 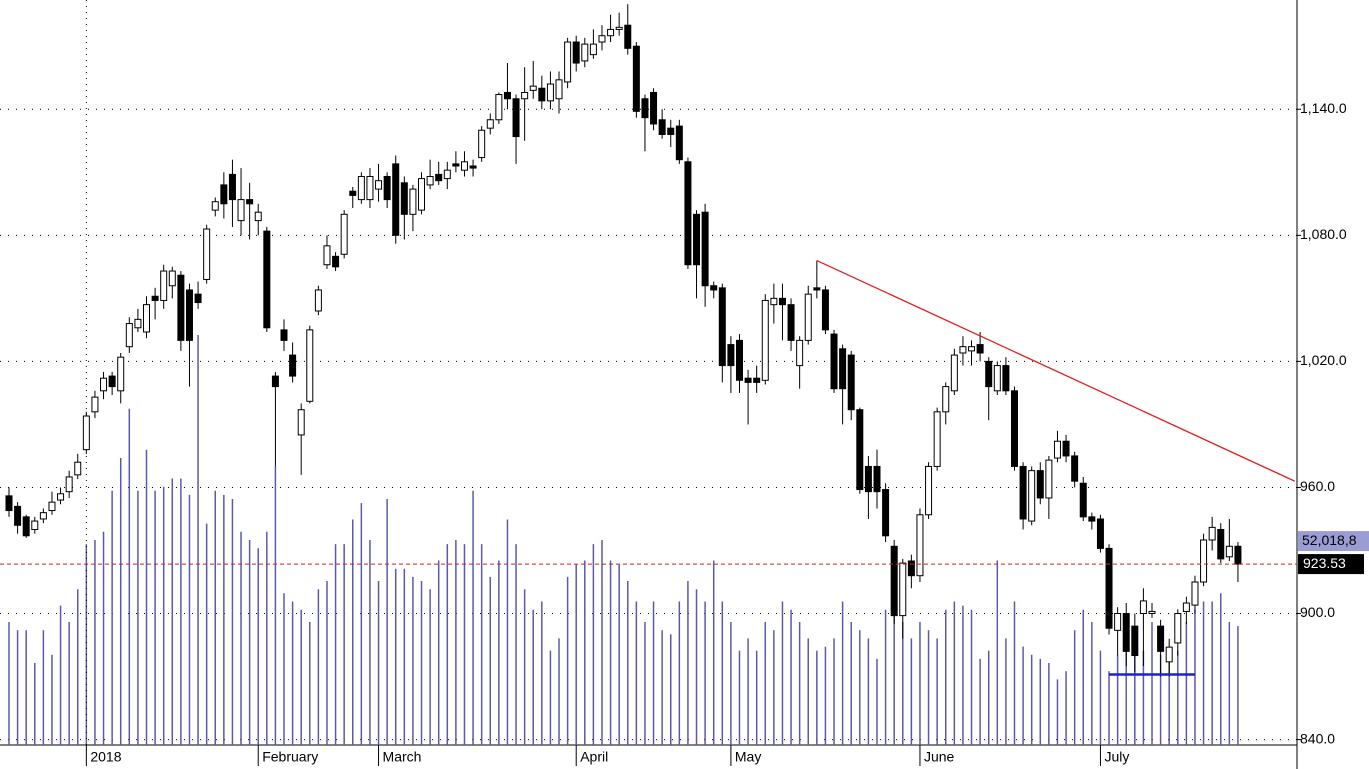 I want to click on last-close-box, so click(x=1331, y=564).